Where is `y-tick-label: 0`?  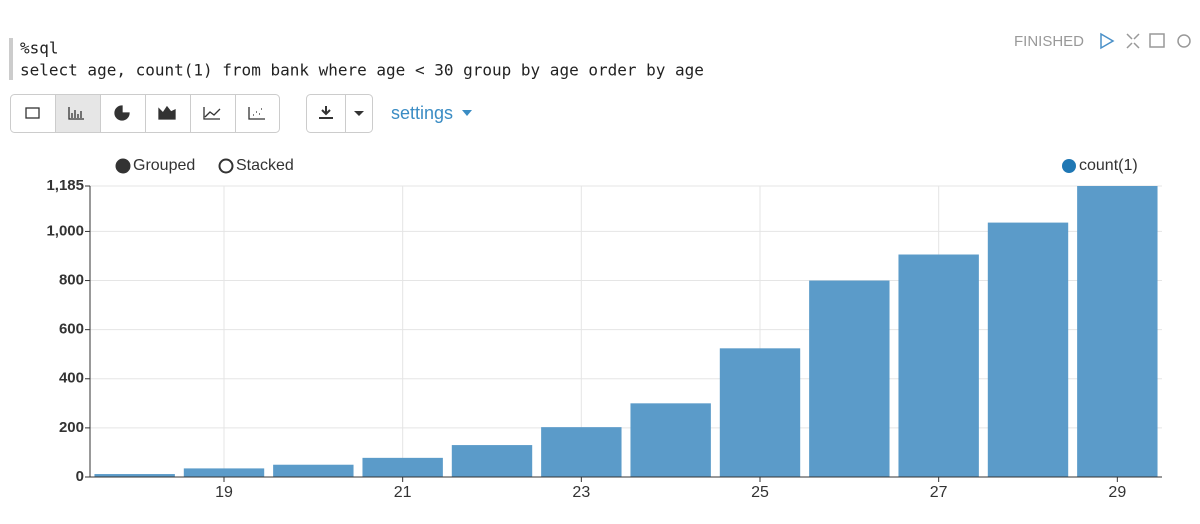 y-tick-label: 0 is located at coordinates (80, 476).